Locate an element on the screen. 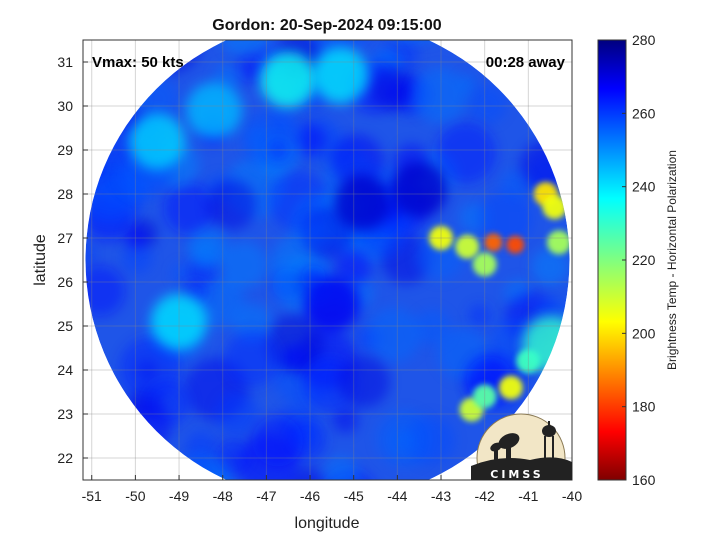 The height and width of the screenshot is (540, 720). x-tick-label: -50 is located at coordinates (135, 496).